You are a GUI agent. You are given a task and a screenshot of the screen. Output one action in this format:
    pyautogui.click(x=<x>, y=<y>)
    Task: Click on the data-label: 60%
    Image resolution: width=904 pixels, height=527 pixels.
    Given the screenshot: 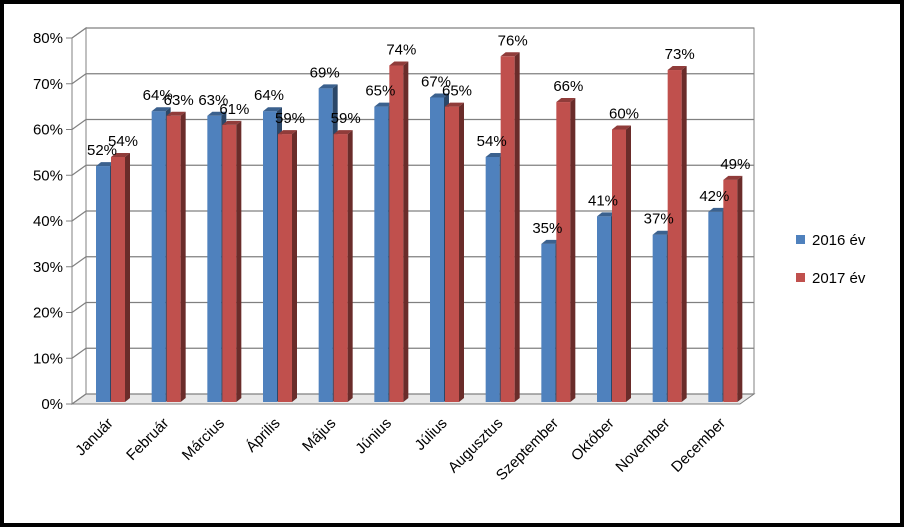 What is the action you would take?
    pyautogui.click(x=624, y=114)
    